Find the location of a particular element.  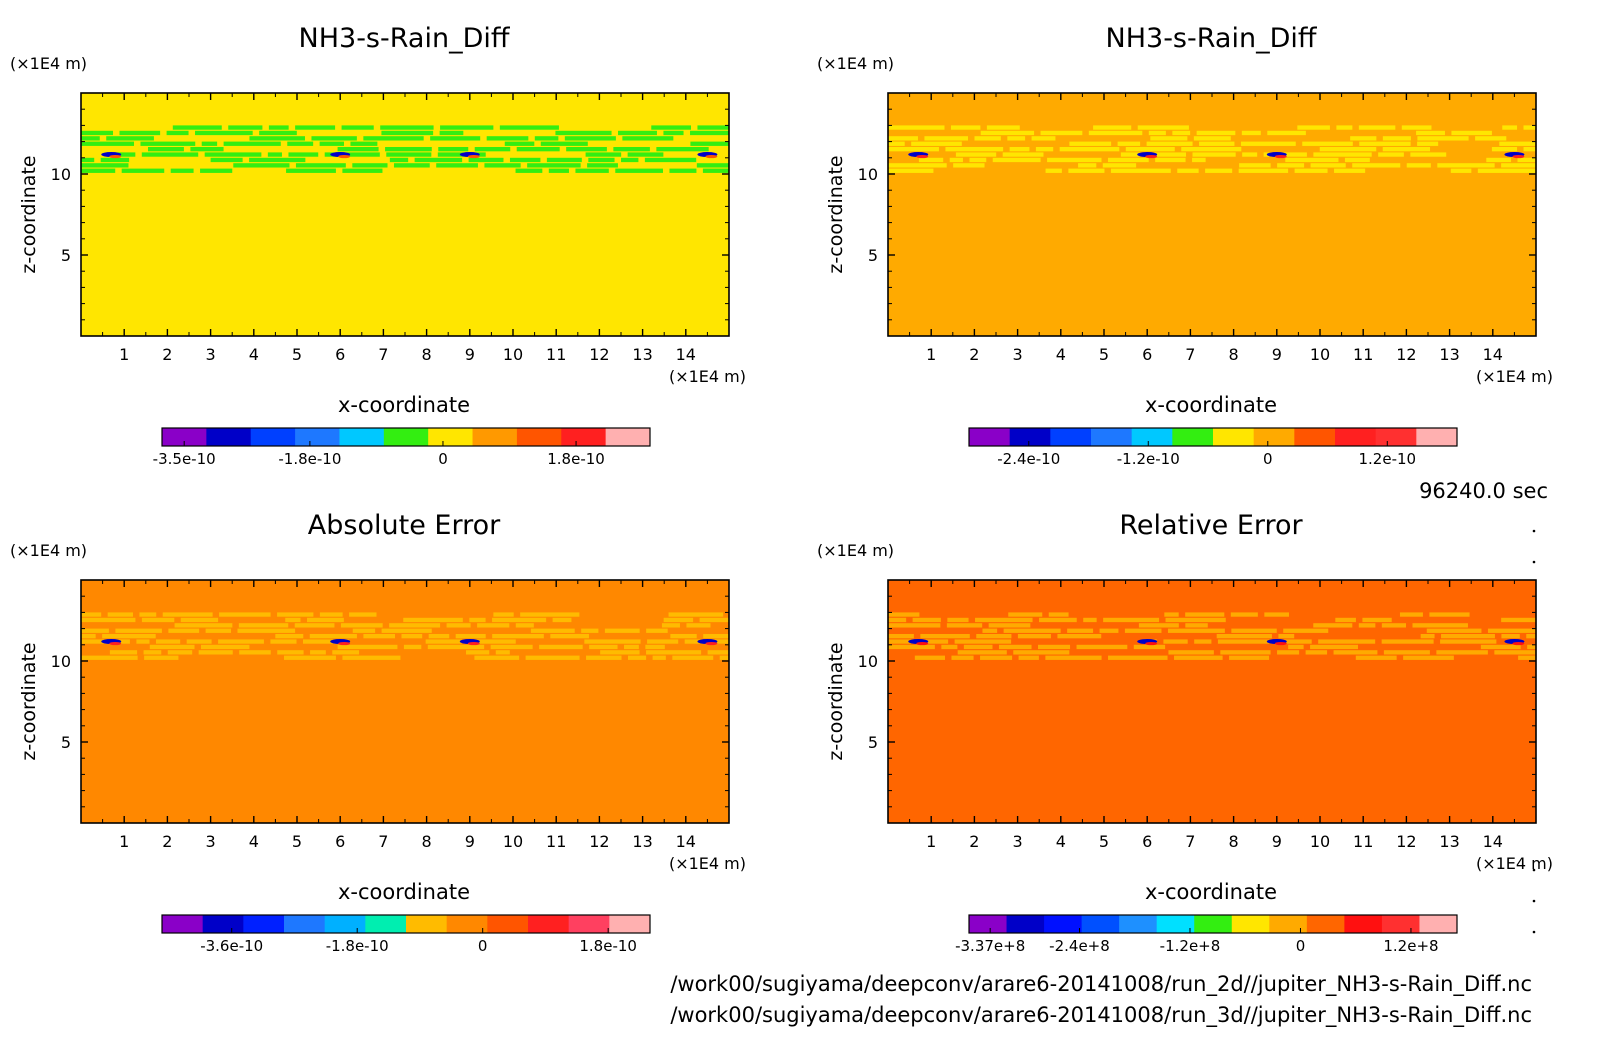

x-tick-label: 3 is located at coordinates (211, 841).